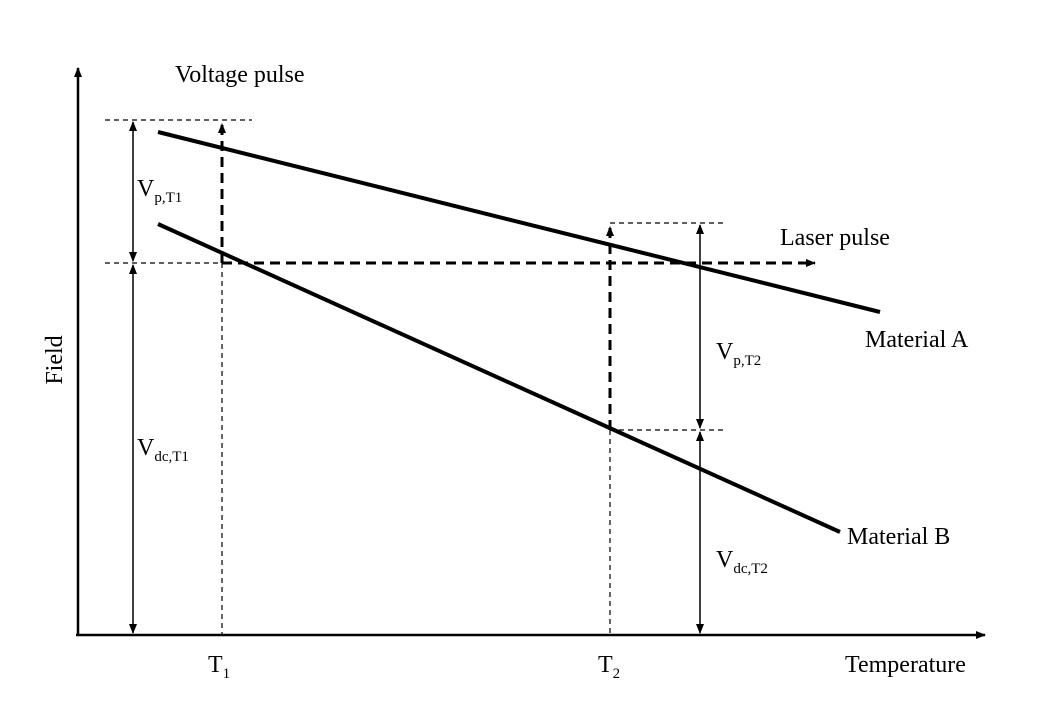 The height and width of the screenshot is (705, 1041). Describe the element at coordinates (747, 361) in the screenshot. I see `subscript: p,T2` at that location.